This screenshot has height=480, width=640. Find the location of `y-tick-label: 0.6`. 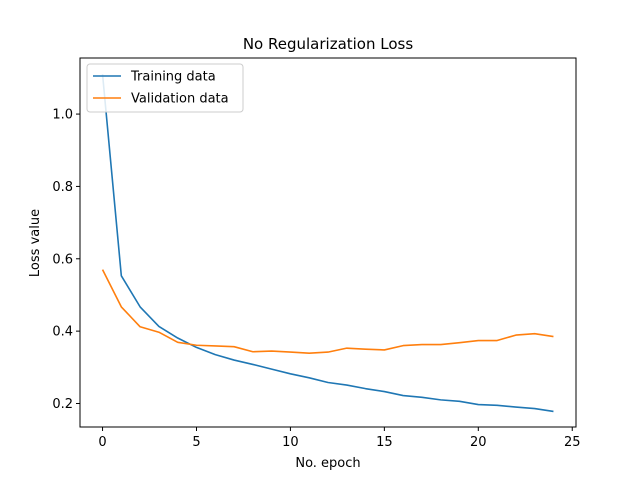

y-tick-label: 0.6 is located at coordinates (62, 259).